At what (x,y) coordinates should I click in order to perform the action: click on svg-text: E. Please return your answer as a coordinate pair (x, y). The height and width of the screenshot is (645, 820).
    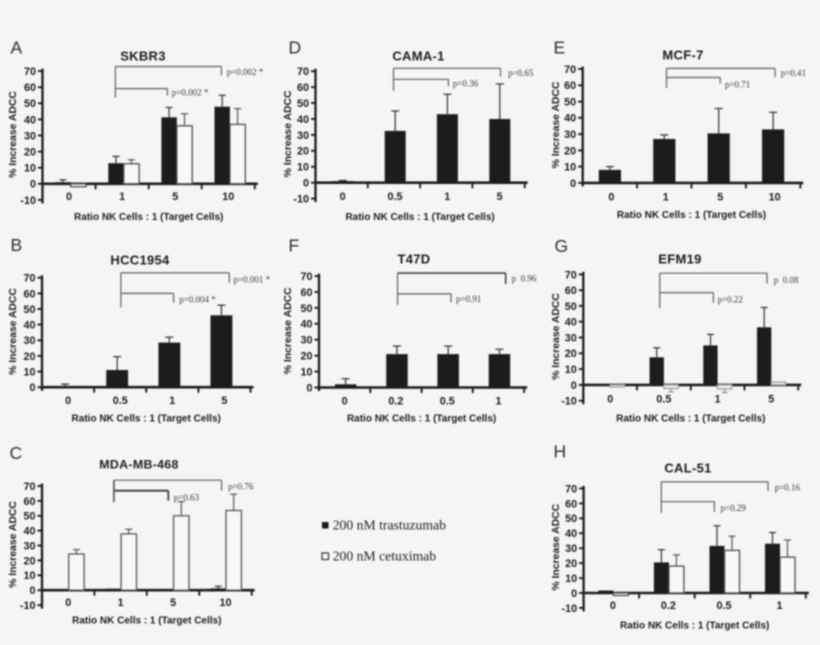
    Looking at the image, I should click on (560, 48).